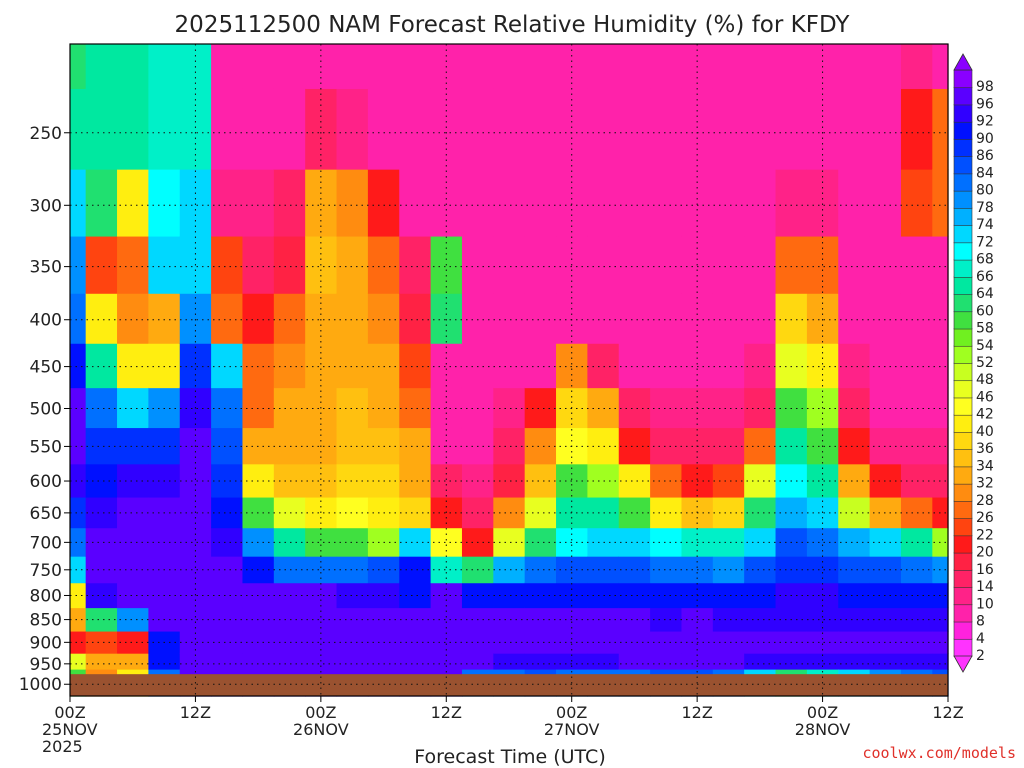  What do you see at coordinates (985, 260) in the screenshot?
I see `colorbar-label: 68` at bounding box center [985, 260].